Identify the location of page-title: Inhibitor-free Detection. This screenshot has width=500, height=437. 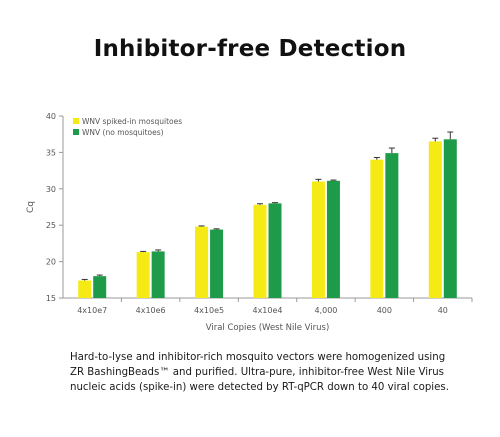
(250, 49).